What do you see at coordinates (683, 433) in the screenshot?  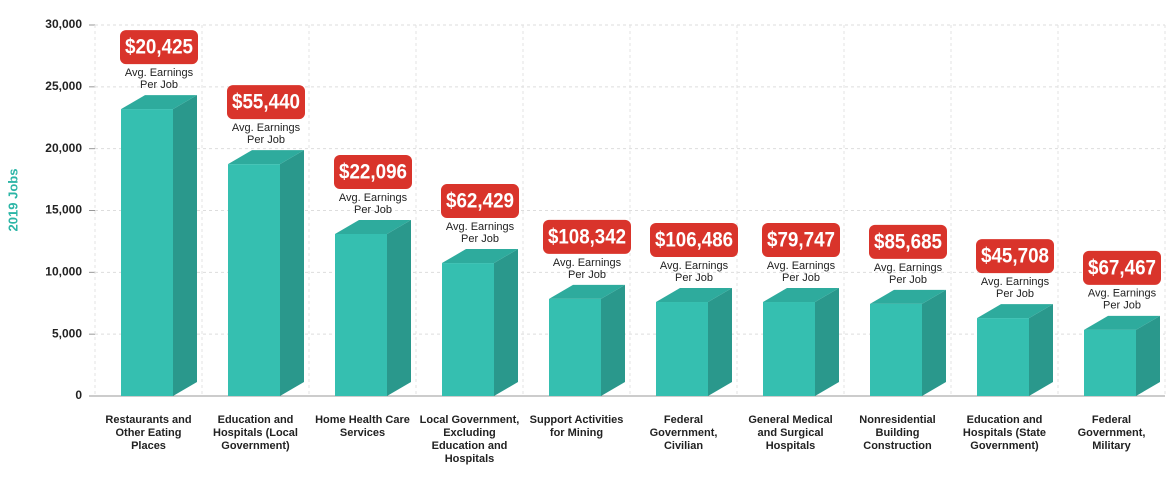 I see `x-tick-label: Federal Government, Civilian` at bounding box center [683, 433].